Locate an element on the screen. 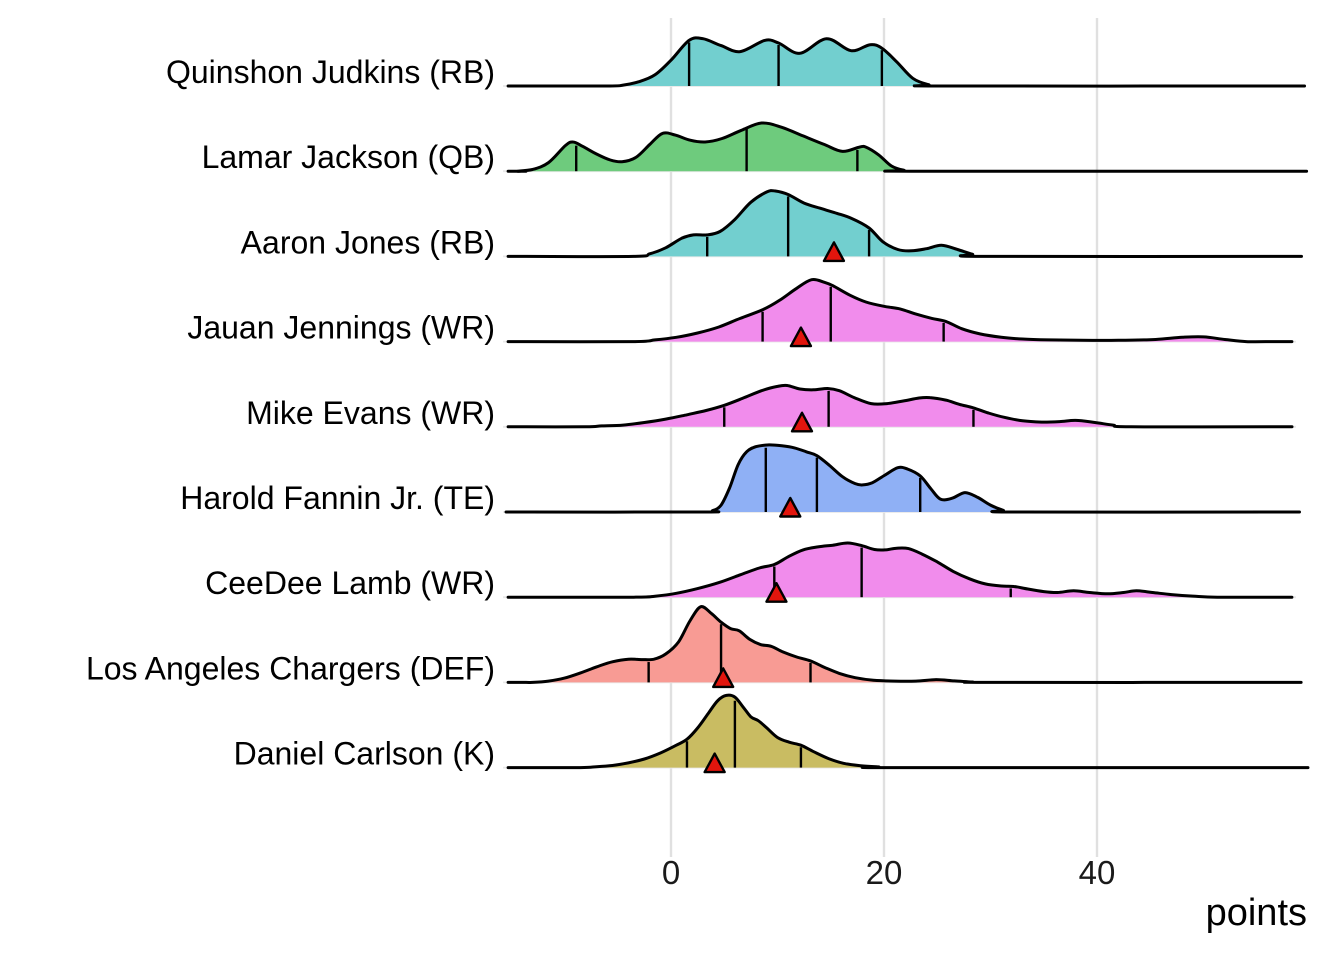 The width and height of the screenshot is (1344, 960). ridge-row-lamar-jackson-qb is located at coordinates (905, 147).